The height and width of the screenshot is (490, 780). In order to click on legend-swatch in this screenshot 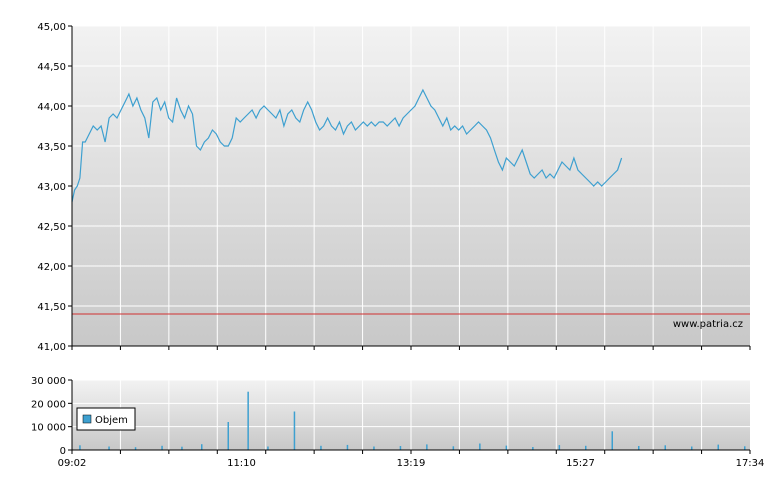, I will do `click(87, 419)`.